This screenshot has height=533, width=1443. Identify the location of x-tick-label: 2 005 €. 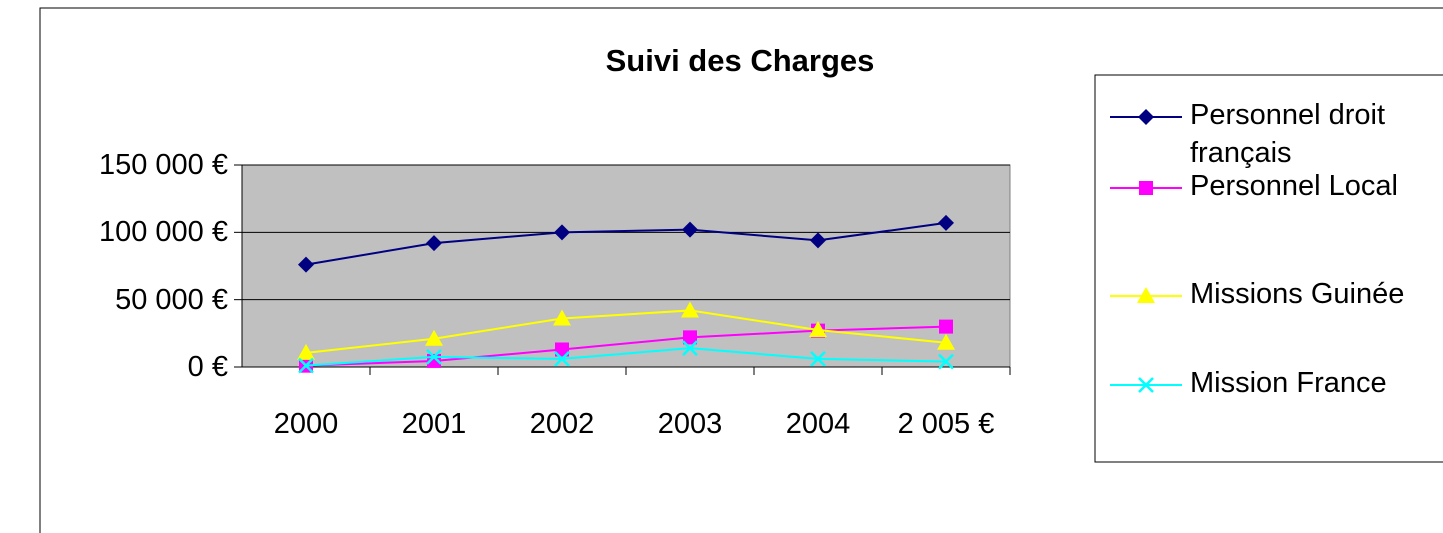
(946, 424).